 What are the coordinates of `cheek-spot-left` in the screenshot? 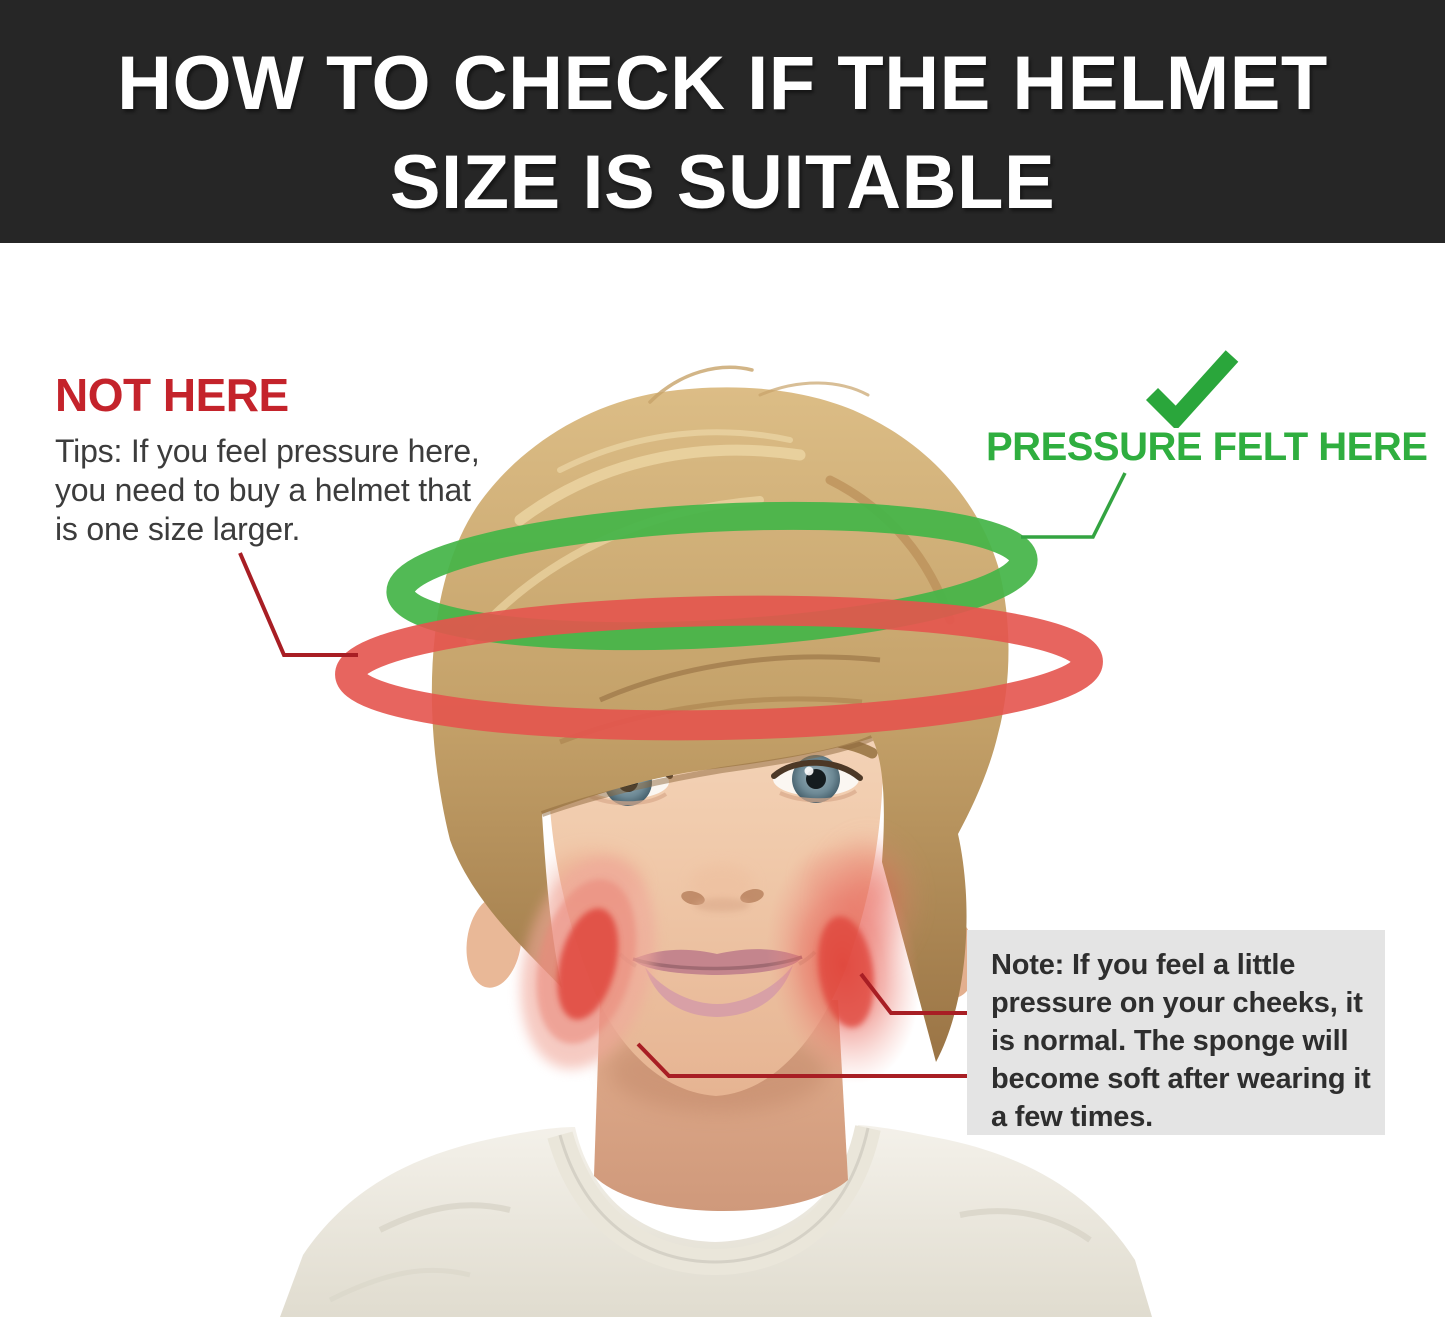 It's located at (588, 963).